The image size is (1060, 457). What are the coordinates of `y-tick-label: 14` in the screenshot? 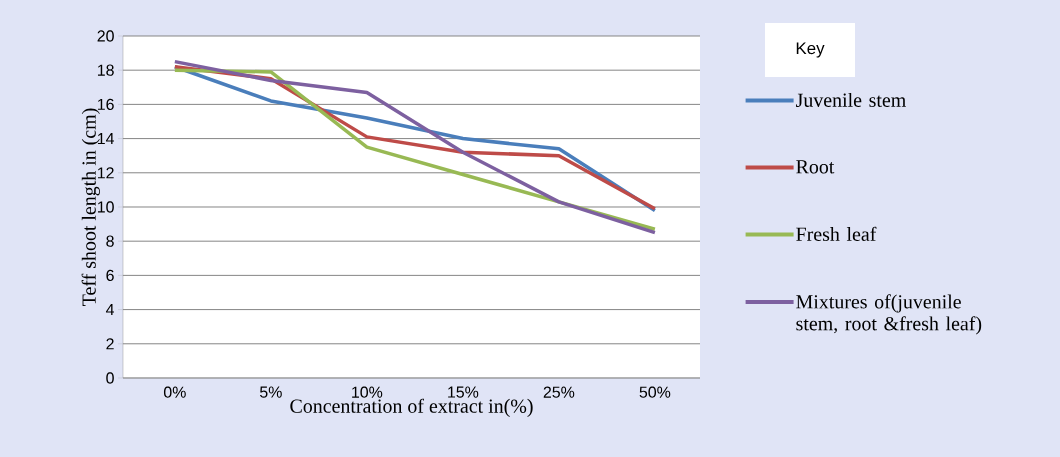 It's located at (106, 139).